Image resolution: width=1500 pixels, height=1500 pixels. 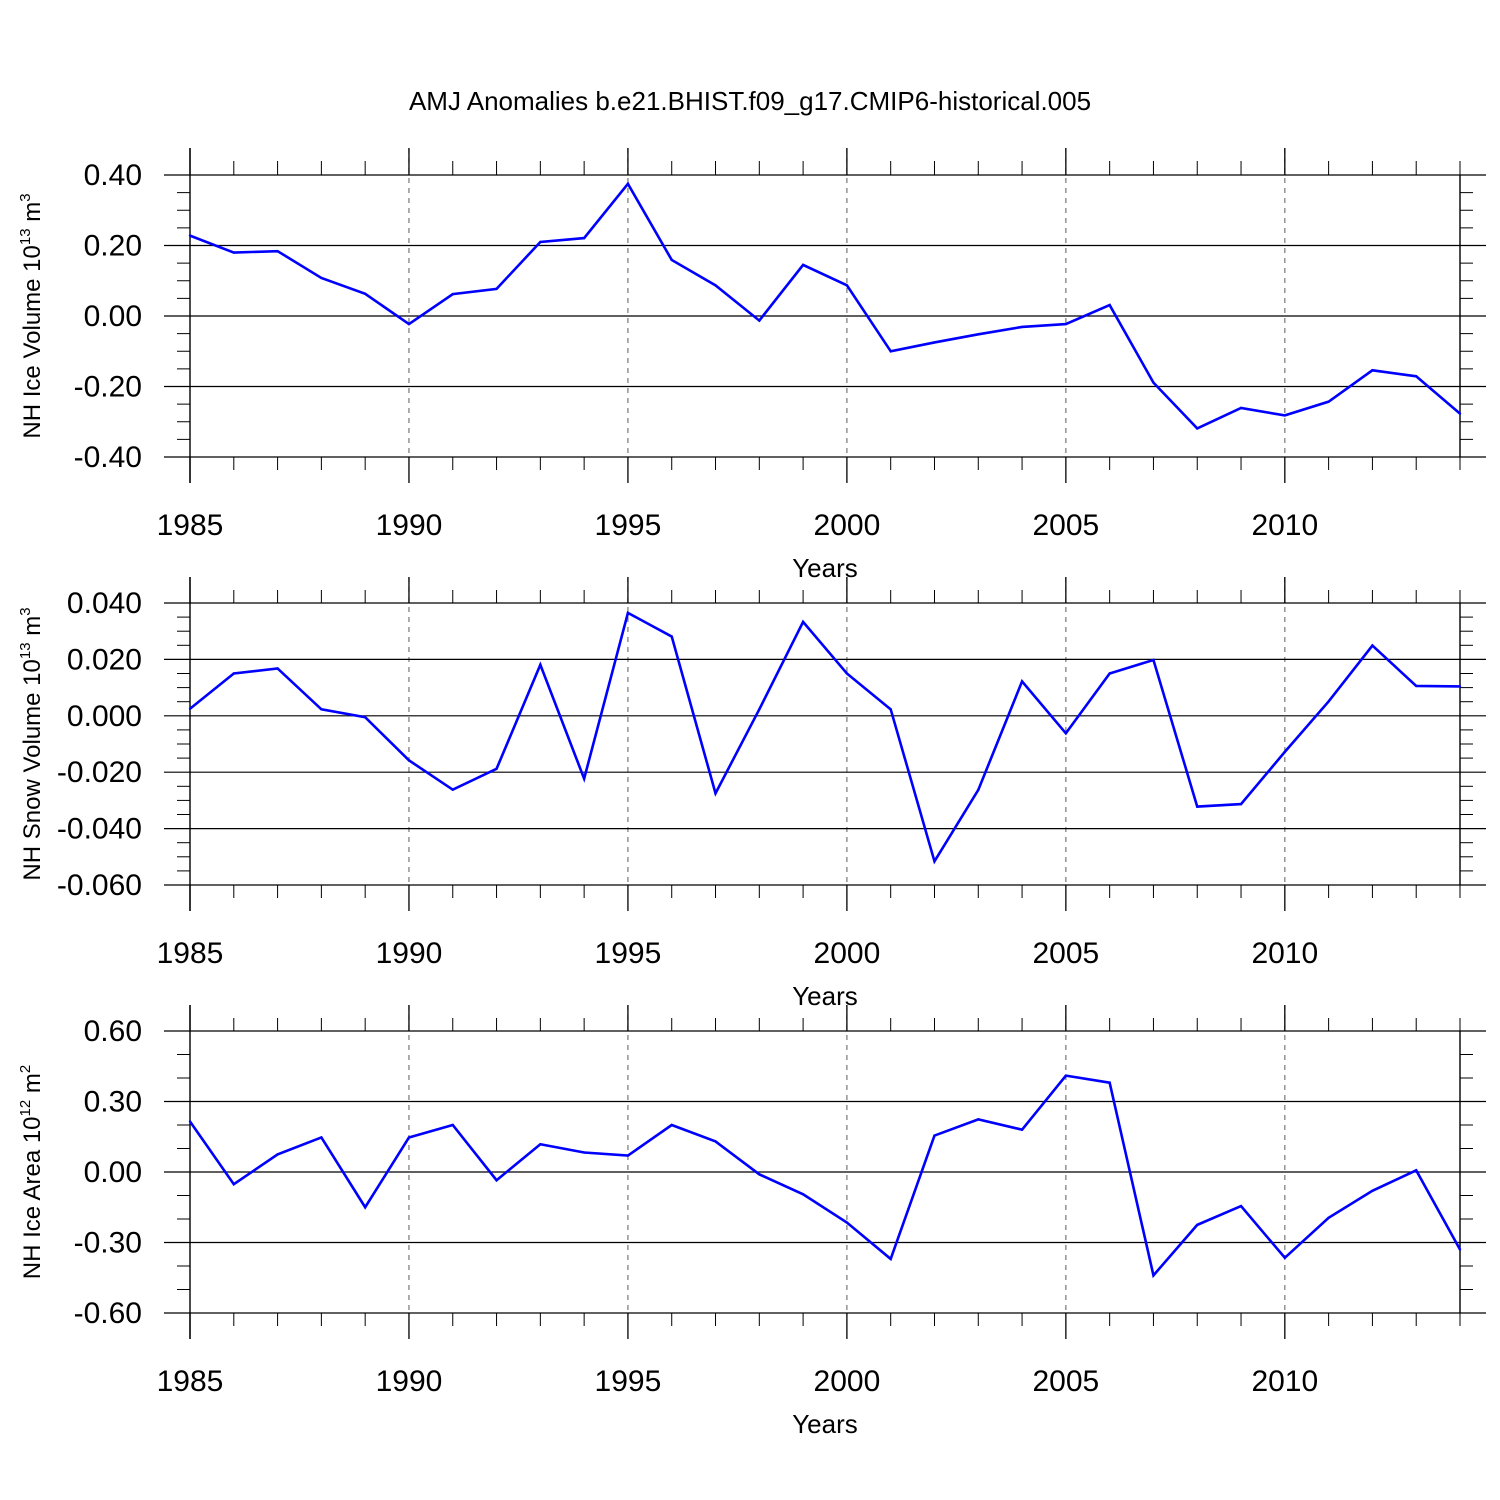 I want to click on y-tick-label: 0.000, so click(x=104, y=716).